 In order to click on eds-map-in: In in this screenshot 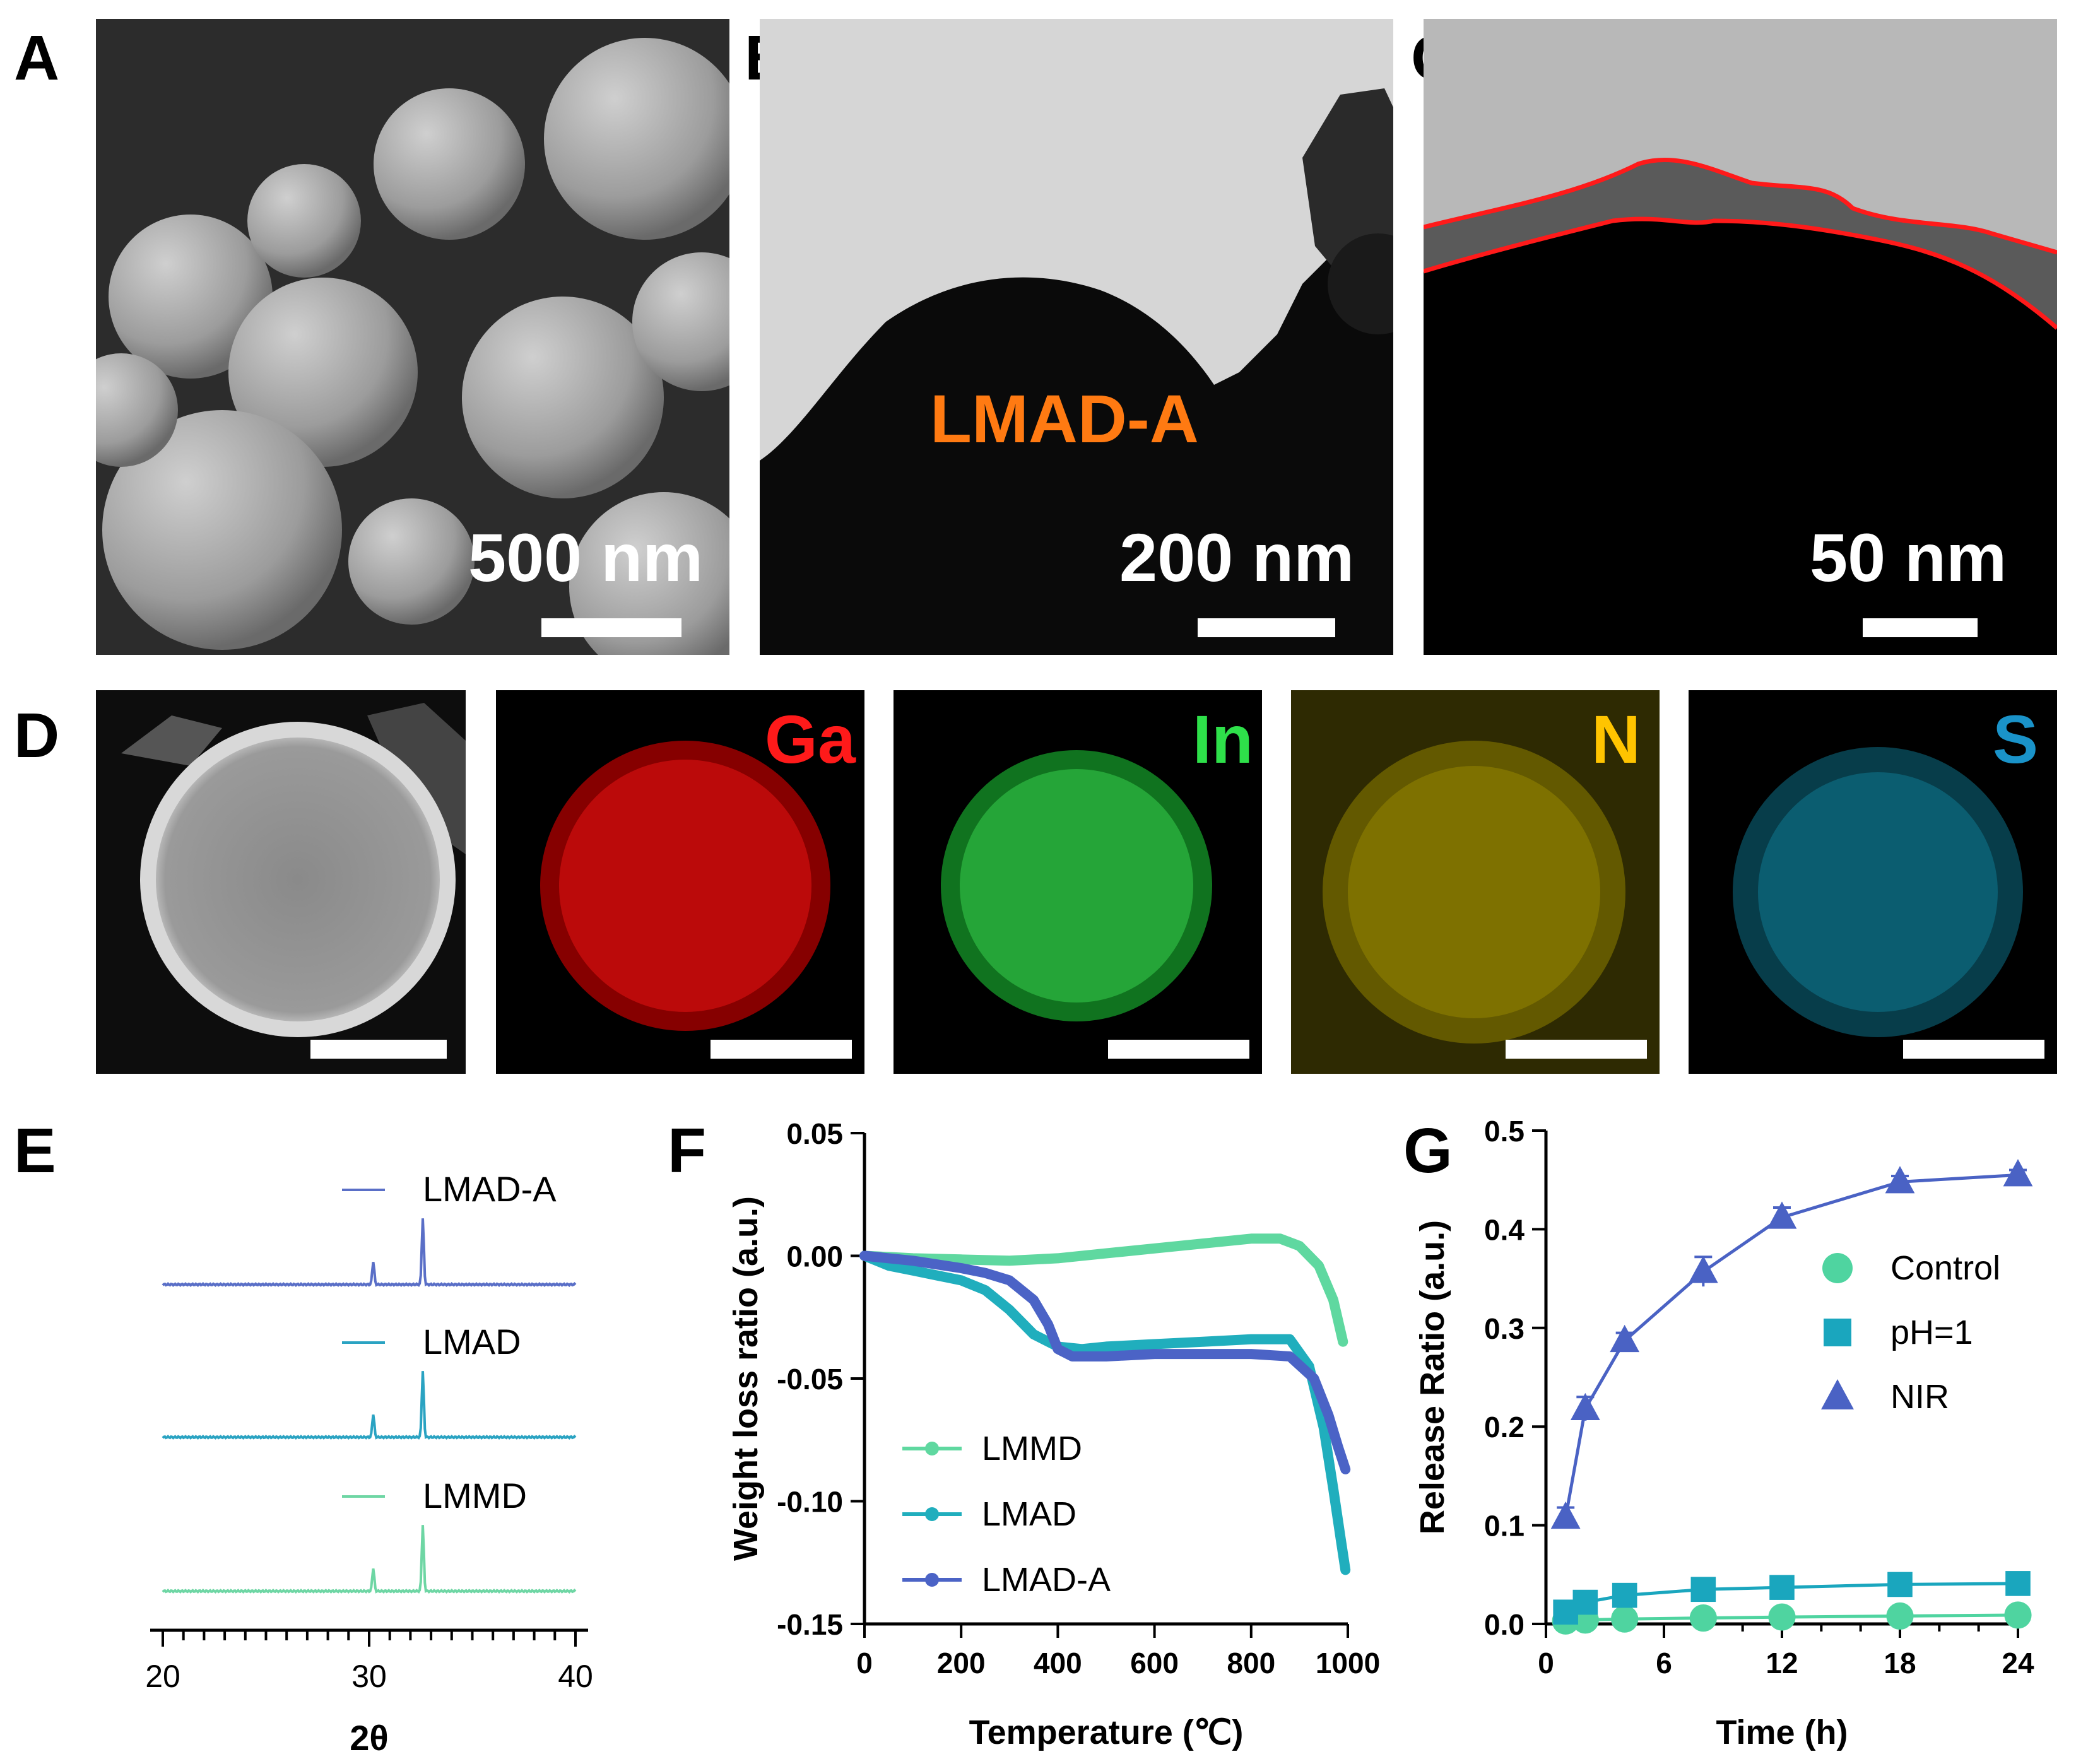, I will do `click(1078, 882)`.